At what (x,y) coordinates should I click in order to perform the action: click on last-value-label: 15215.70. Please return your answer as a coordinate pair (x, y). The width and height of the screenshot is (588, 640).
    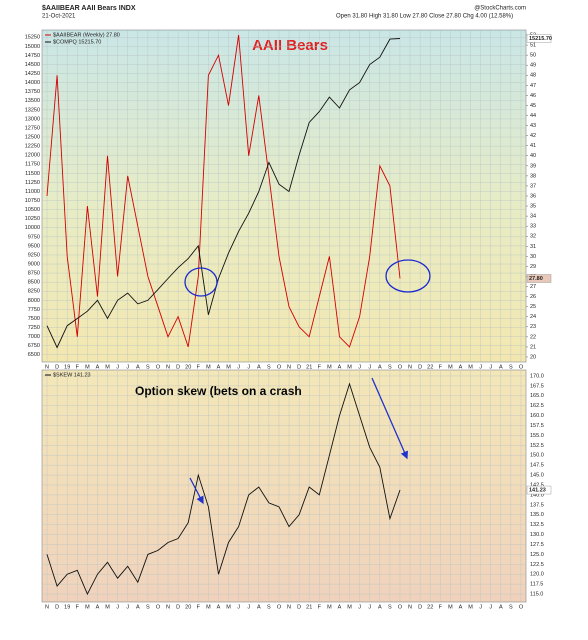
    Looking at the image, I should click on (540, 39).